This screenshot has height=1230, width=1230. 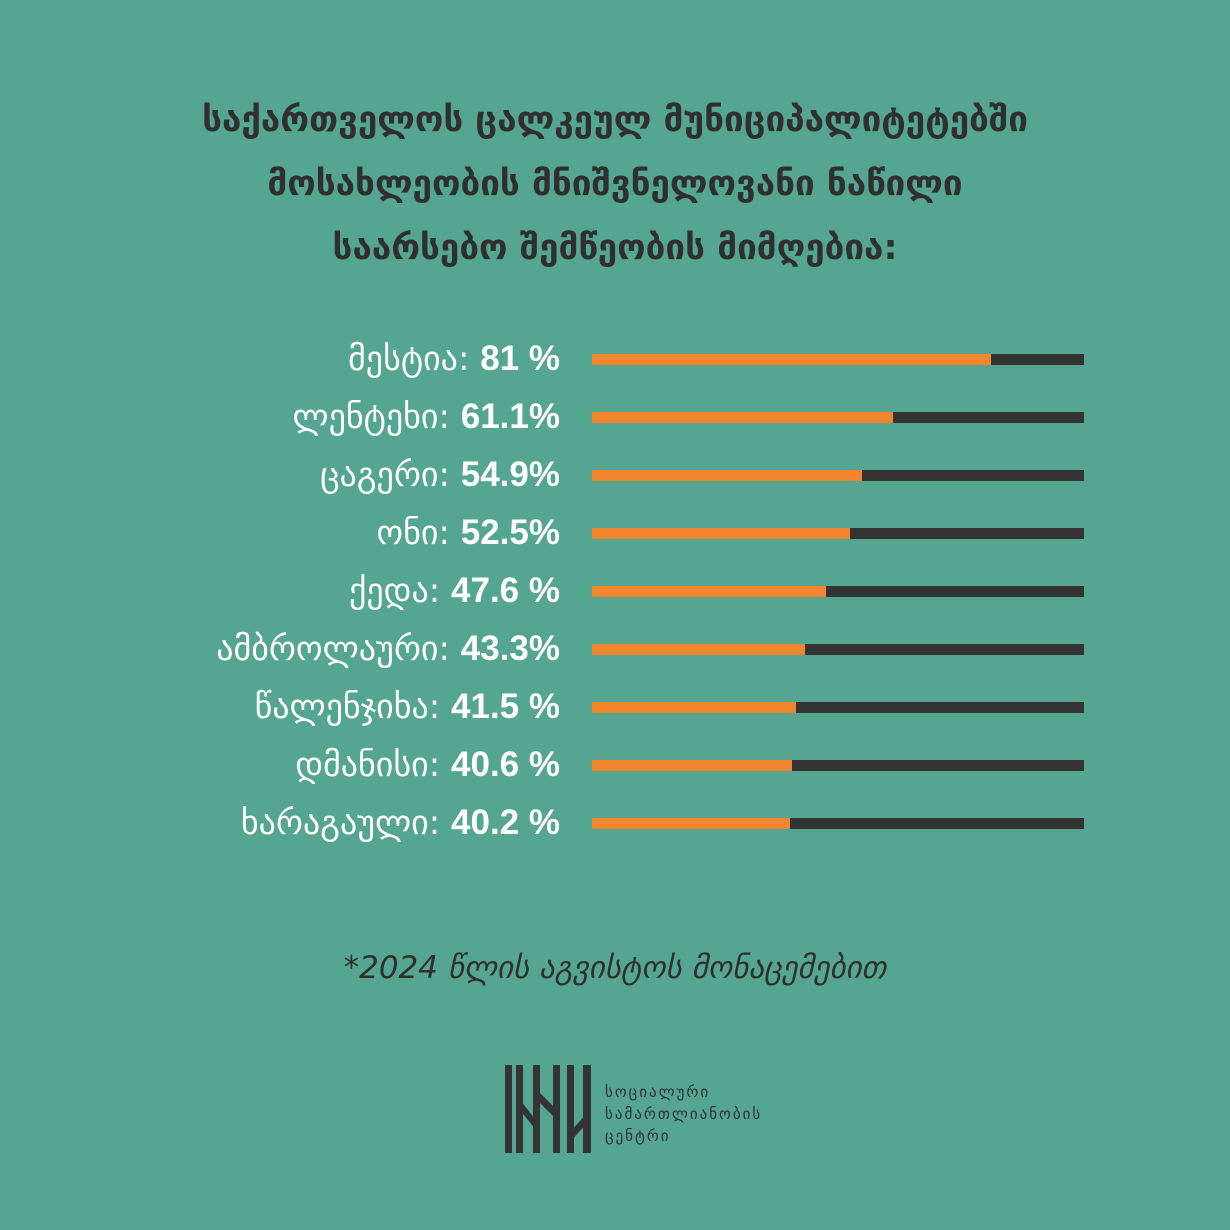 What do you see at coordinates (520, 358) in the screenshot?
I see `value-label: 81 %` at bounding box center [520, 358].